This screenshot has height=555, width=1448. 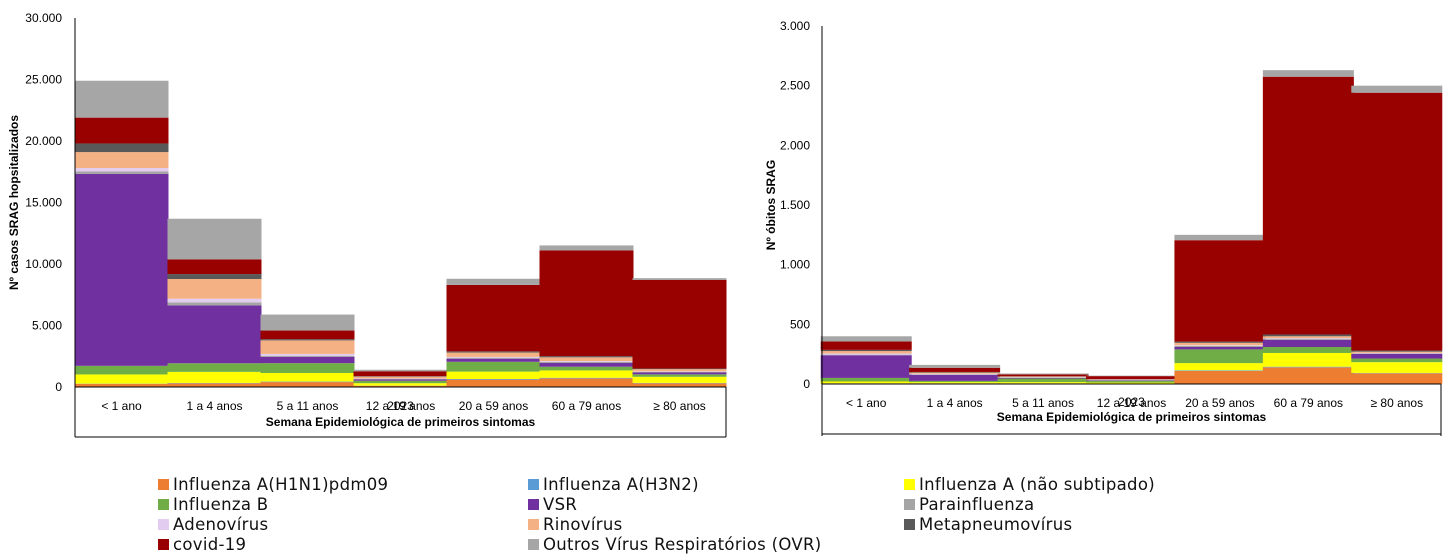 What do you see at coordinates (533, 484) in the screenshot?
I see `legend-swatch-h3n2` at bounding box center [533, 484].